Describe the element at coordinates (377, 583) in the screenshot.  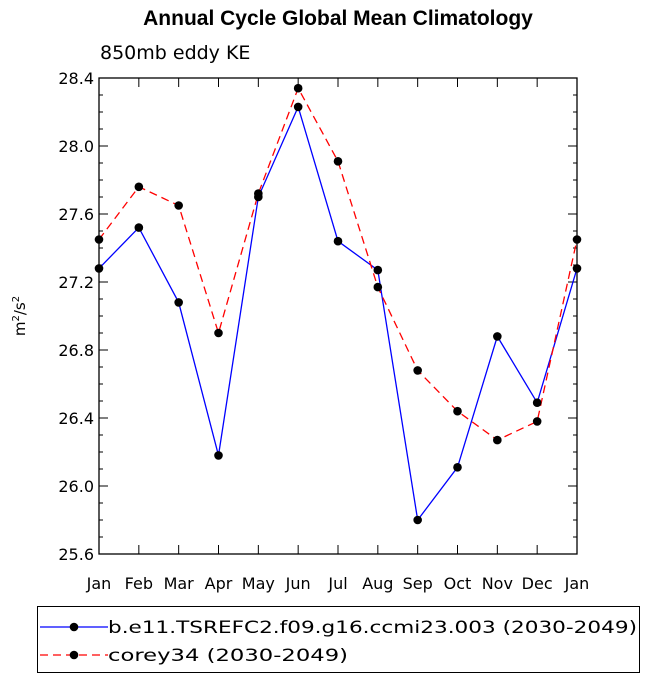
I see `x-tick-label: Aug` at that location.